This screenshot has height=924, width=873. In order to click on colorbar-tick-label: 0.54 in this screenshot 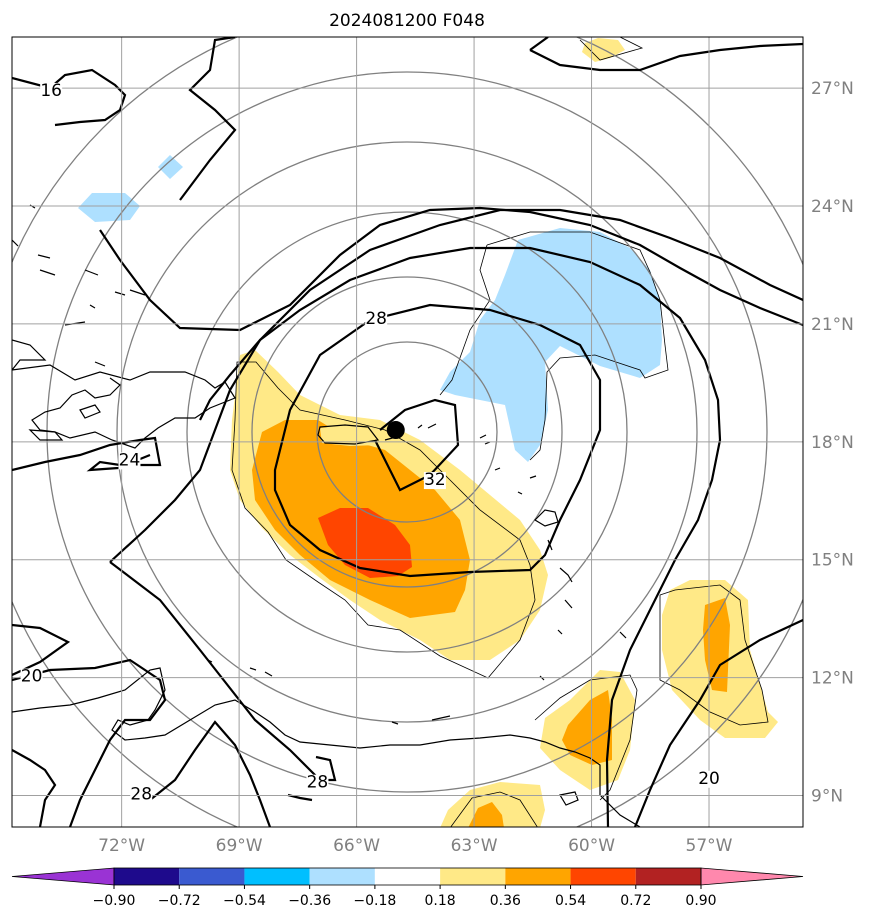, I will do `click(570, 901)`.